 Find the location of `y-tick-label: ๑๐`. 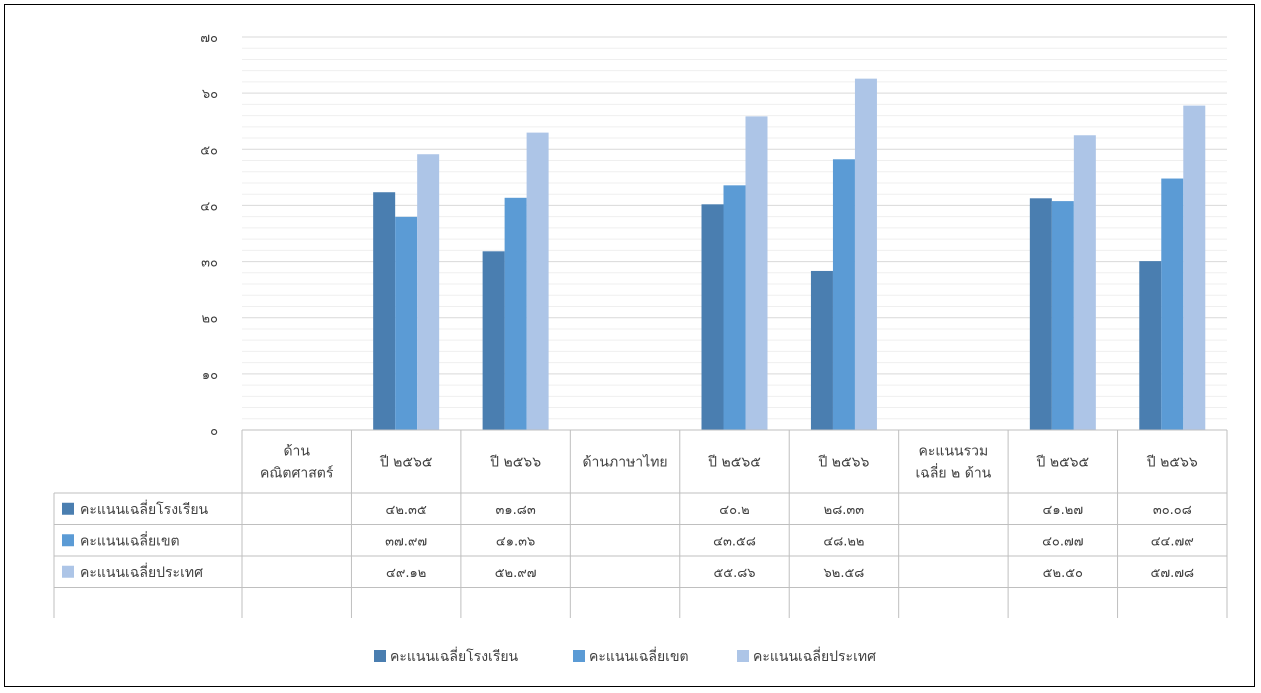

y-tick-label: ๑๐ is located at coordinates (210, 375).